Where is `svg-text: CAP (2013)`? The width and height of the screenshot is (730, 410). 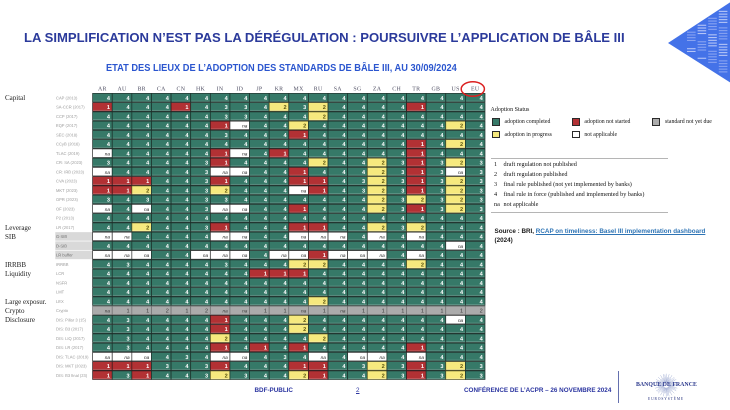
svg-text: CAP (2013) is located at coordinates (67, 97).